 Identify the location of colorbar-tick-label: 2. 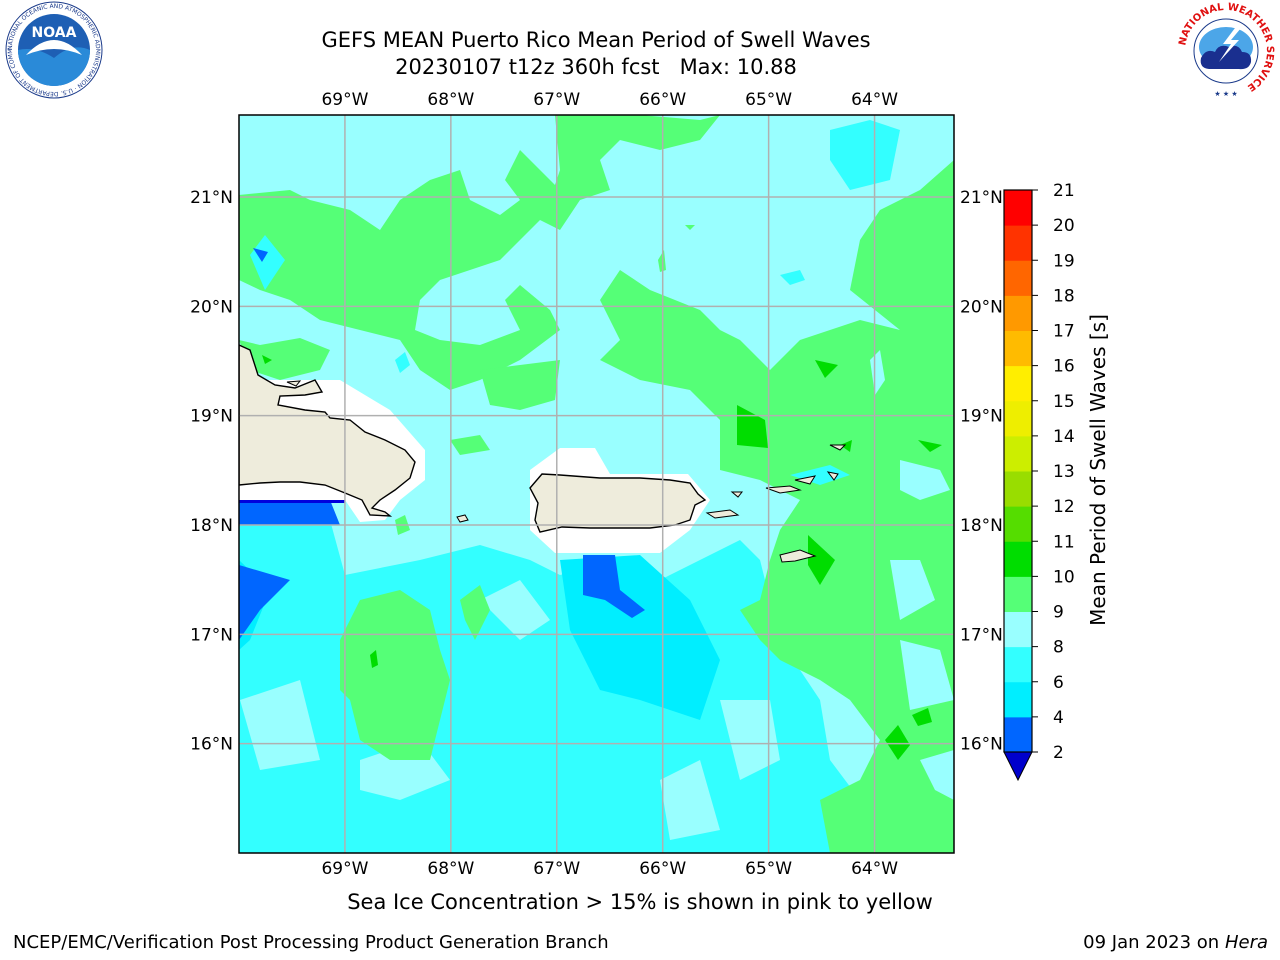
(1058, 753).